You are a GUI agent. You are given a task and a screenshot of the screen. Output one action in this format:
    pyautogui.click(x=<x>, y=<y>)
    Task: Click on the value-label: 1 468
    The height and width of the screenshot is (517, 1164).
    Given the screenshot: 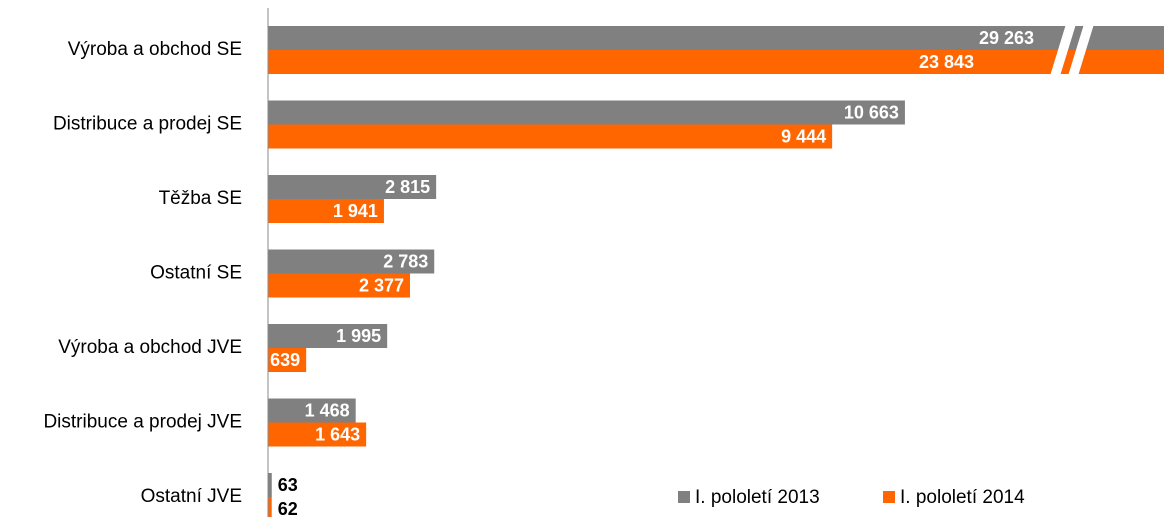 What is the action you would take?
    pyautogui.click(x=327, y=410)
    